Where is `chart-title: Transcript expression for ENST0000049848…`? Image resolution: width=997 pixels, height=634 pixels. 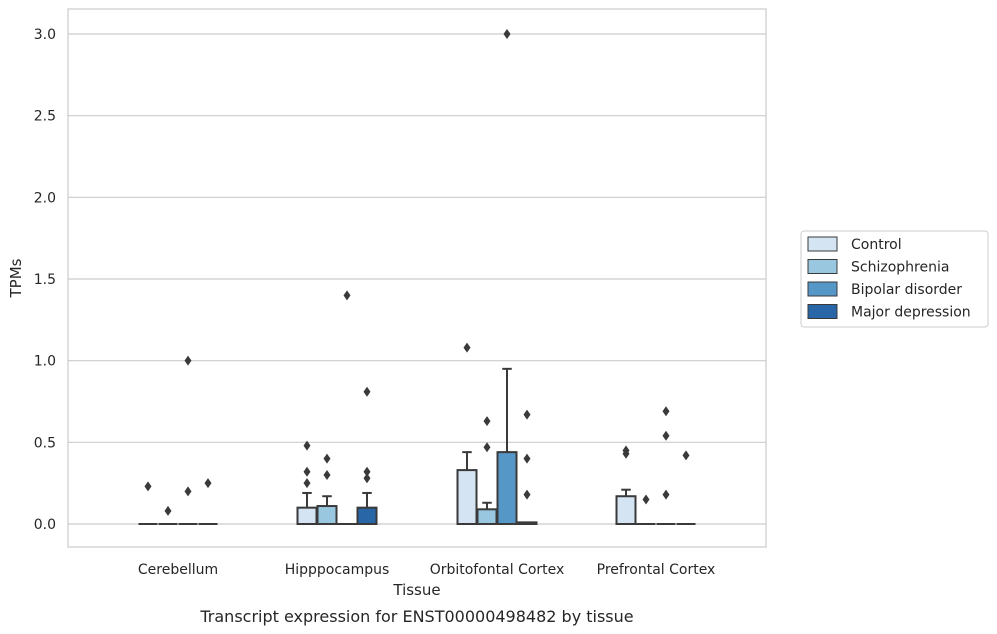 chart-title: Transcript expression for ENST0000049848… is located at coordinates (416, 616).